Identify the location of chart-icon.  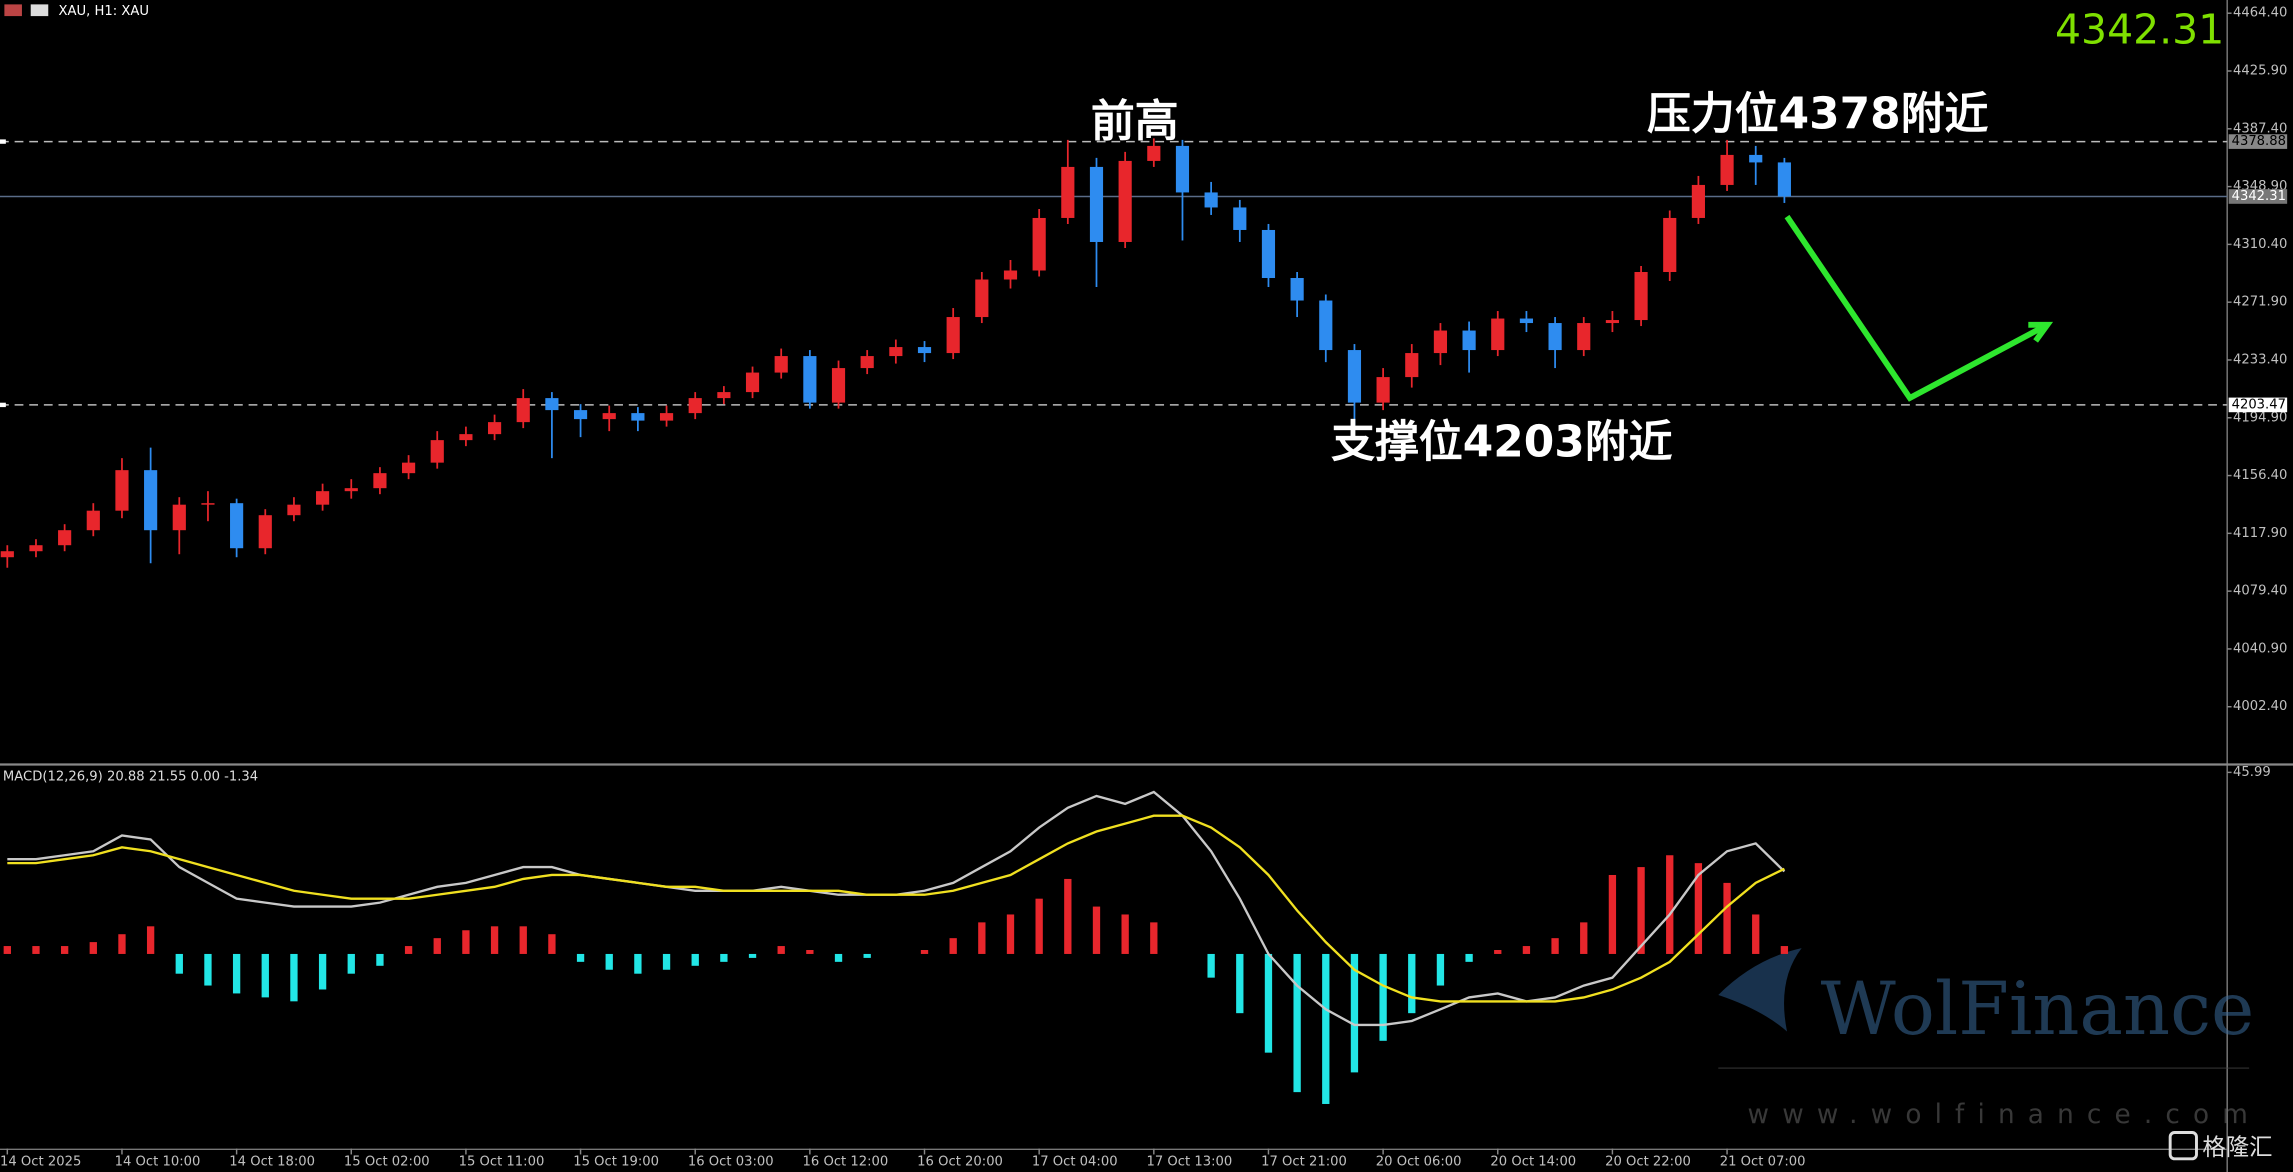
(39, 10).